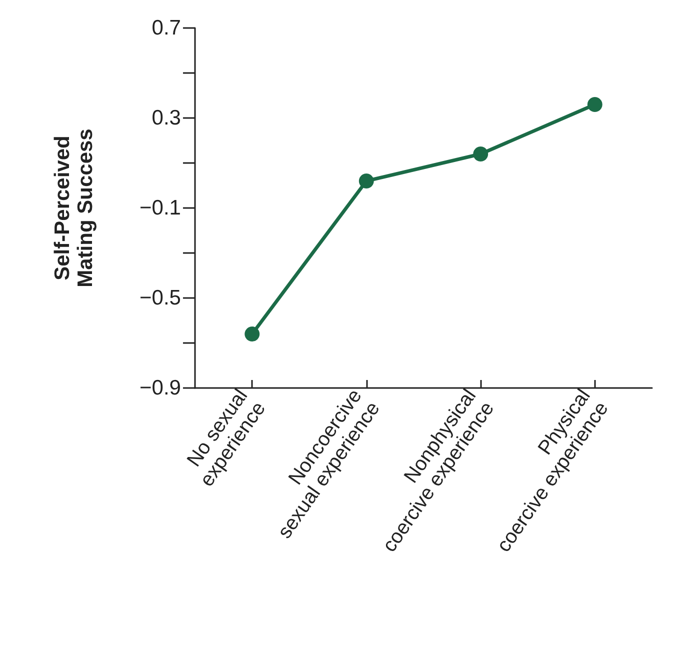 The height and width of the screenshot is (670, 690). What do you see at coordinates (160, 298) in the screenshot?
I see `y-tick-label: −0.5` at bounding box center [160, 298].